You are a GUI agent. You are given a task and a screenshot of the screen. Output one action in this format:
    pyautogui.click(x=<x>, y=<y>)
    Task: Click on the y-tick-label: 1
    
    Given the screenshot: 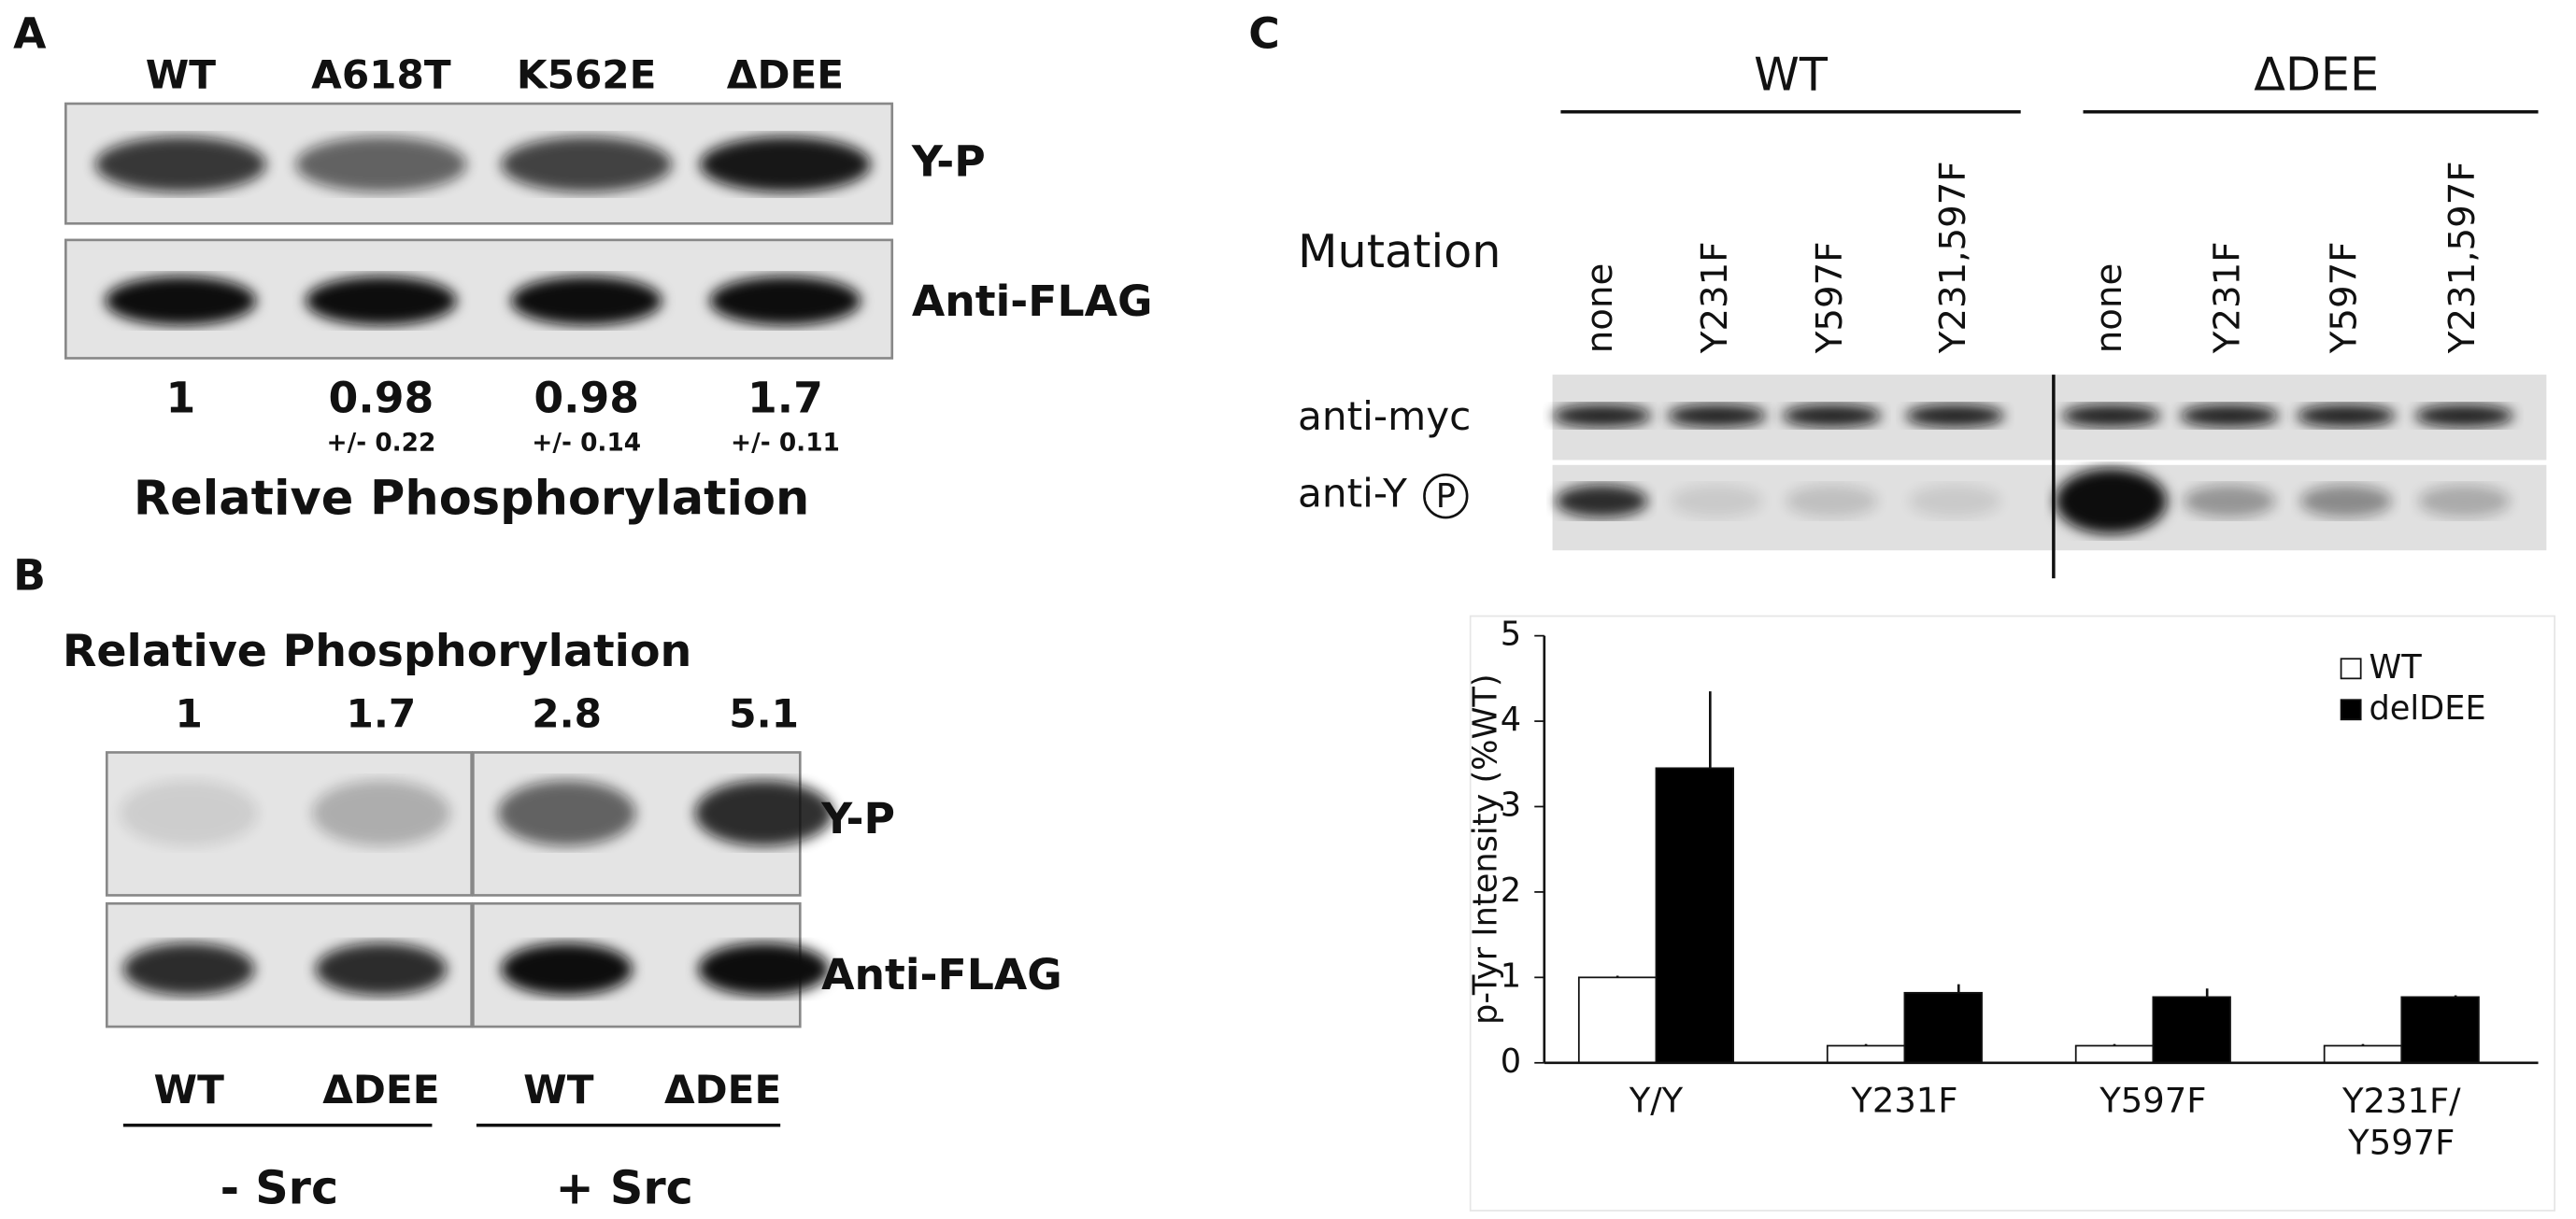 What is the action you would take?
    pyautogui.click(x=1511, y=976)
    